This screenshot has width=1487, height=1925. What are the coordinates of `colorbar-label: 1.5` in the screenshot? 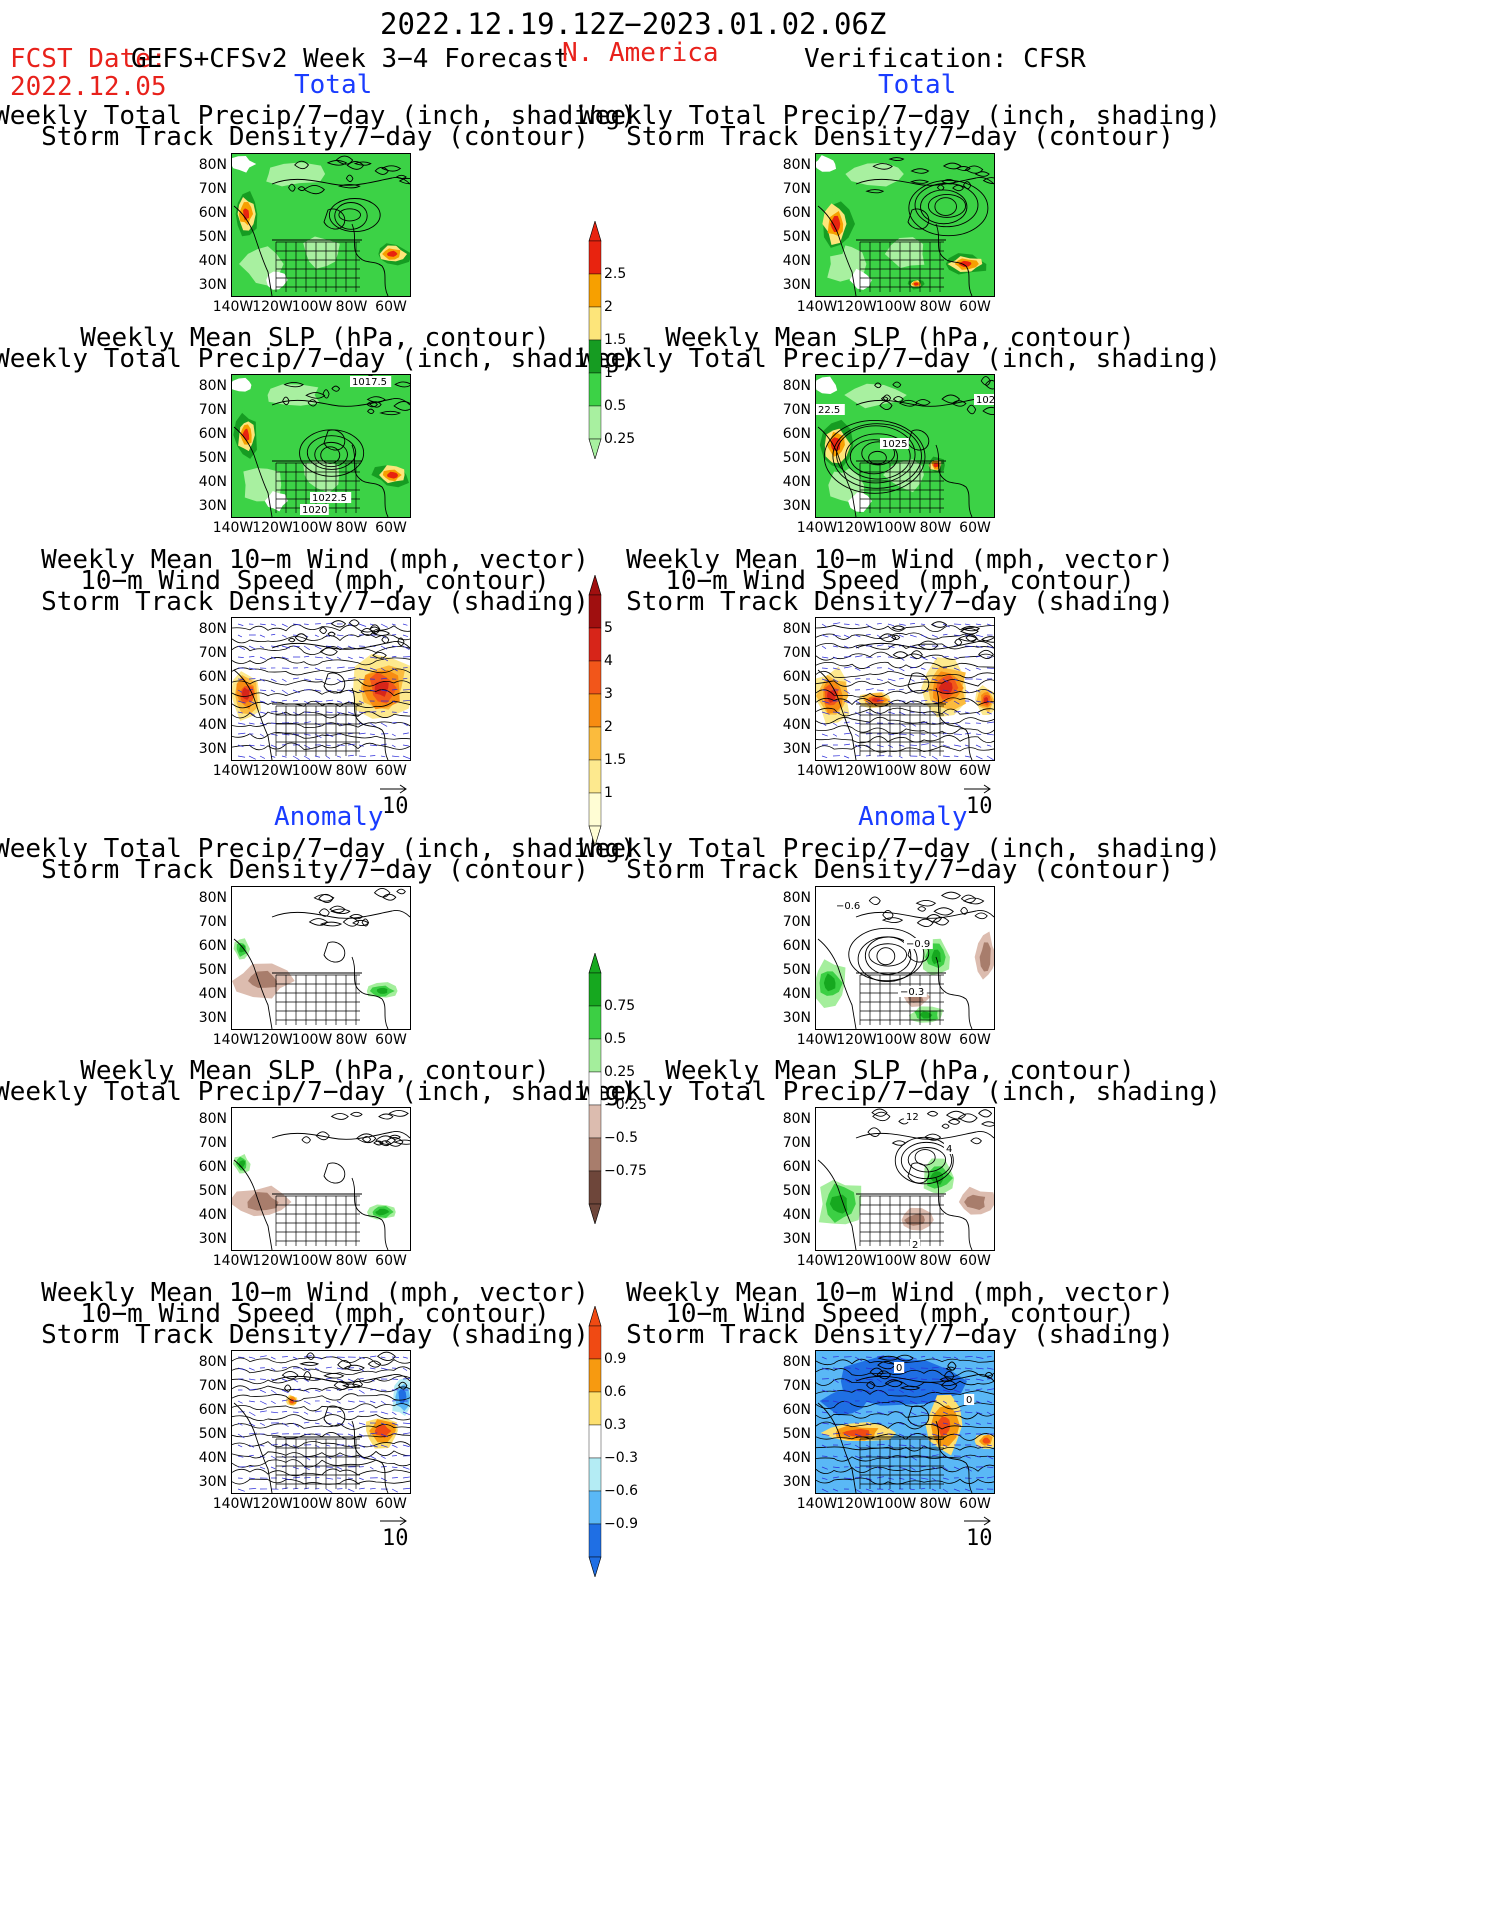 It's located at (615, 760).